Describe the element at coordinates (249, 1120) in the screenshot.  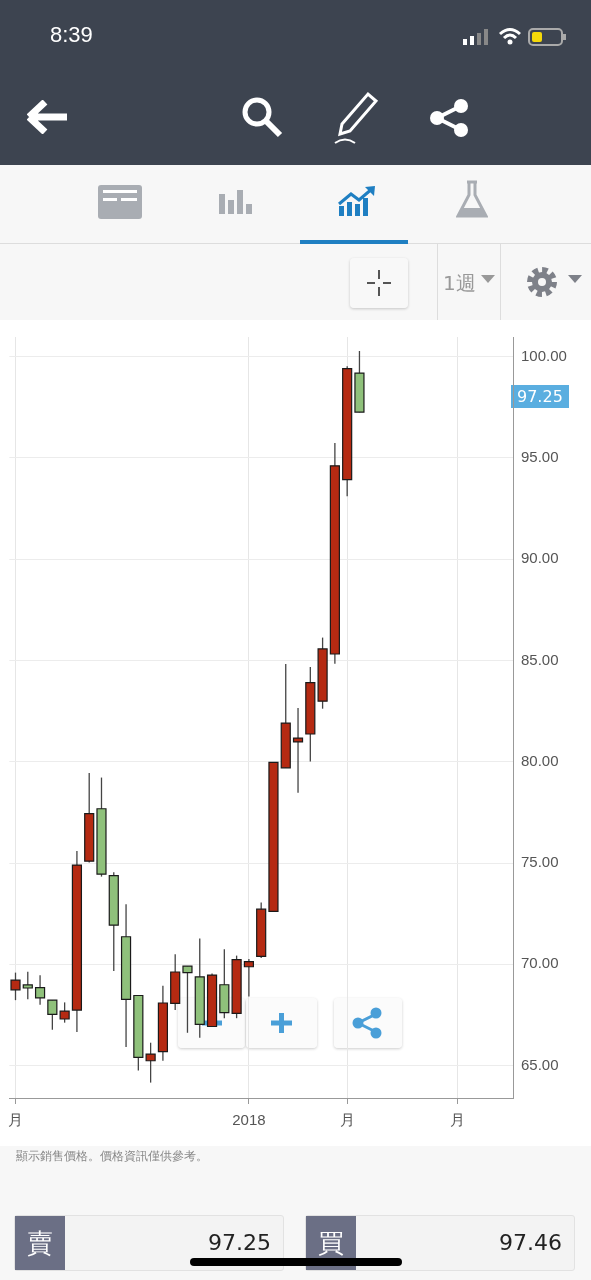
I see `x-tick-label: 2018` at that location.